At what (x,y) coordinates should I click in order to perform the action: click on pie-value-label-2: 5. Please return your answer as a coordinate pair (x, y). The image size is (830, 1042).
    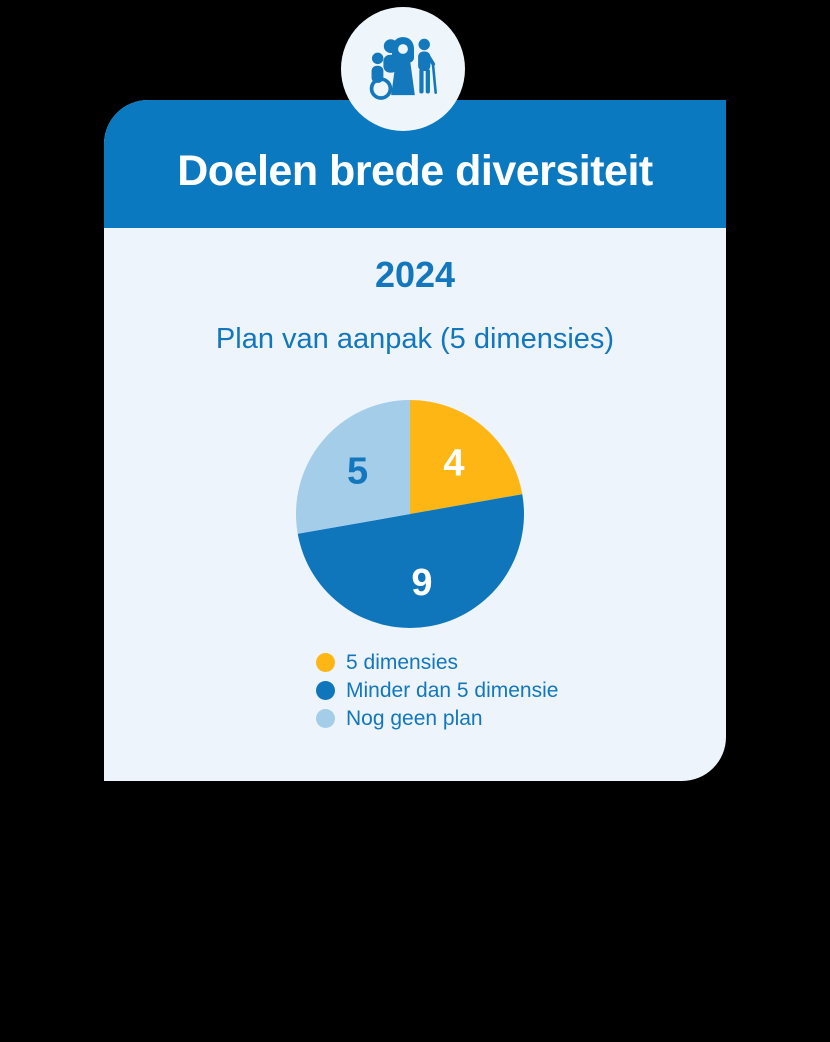
    Looking at the image, I should click on (357, 472).